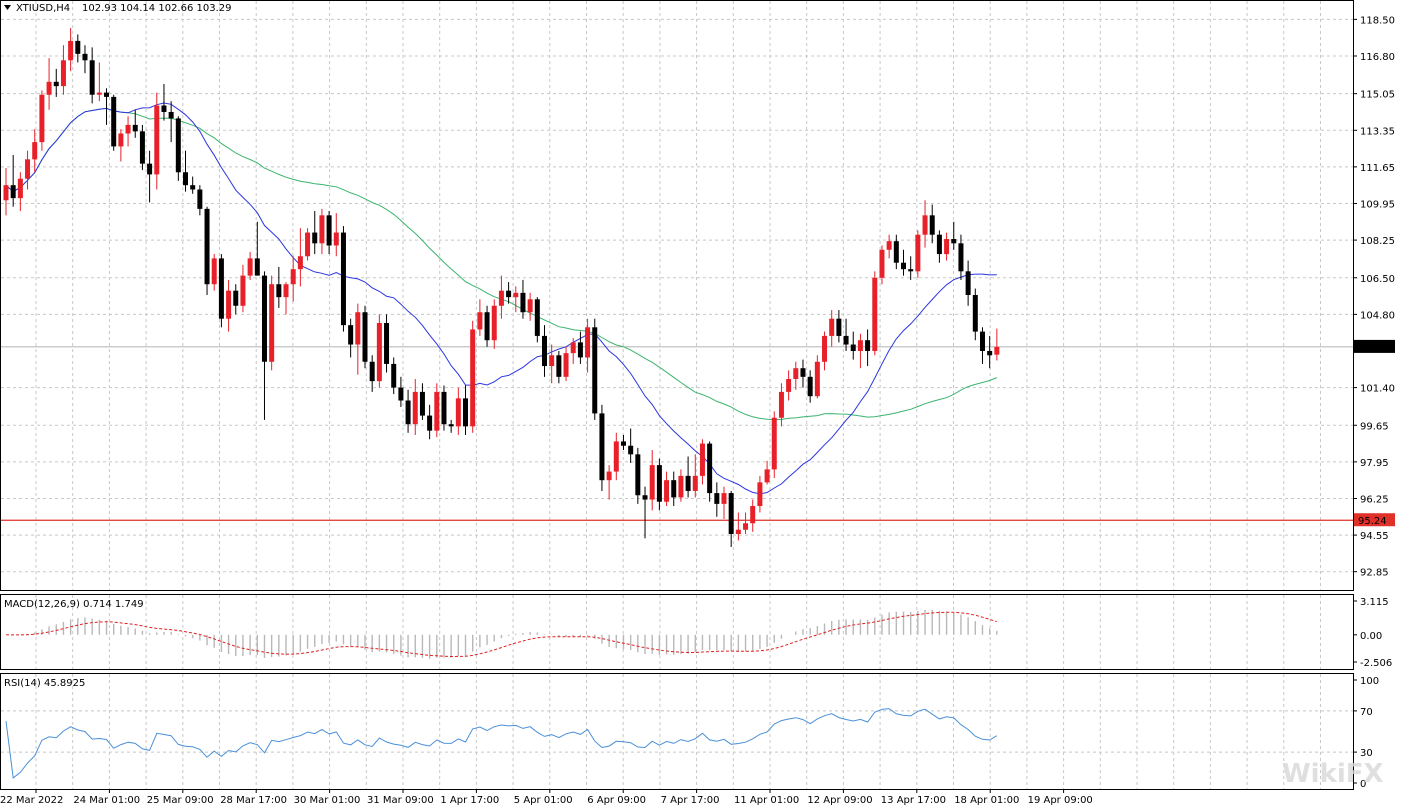 This screenshot has height=808, width=1408. I want to click on macd-pane, so click(677, 632).